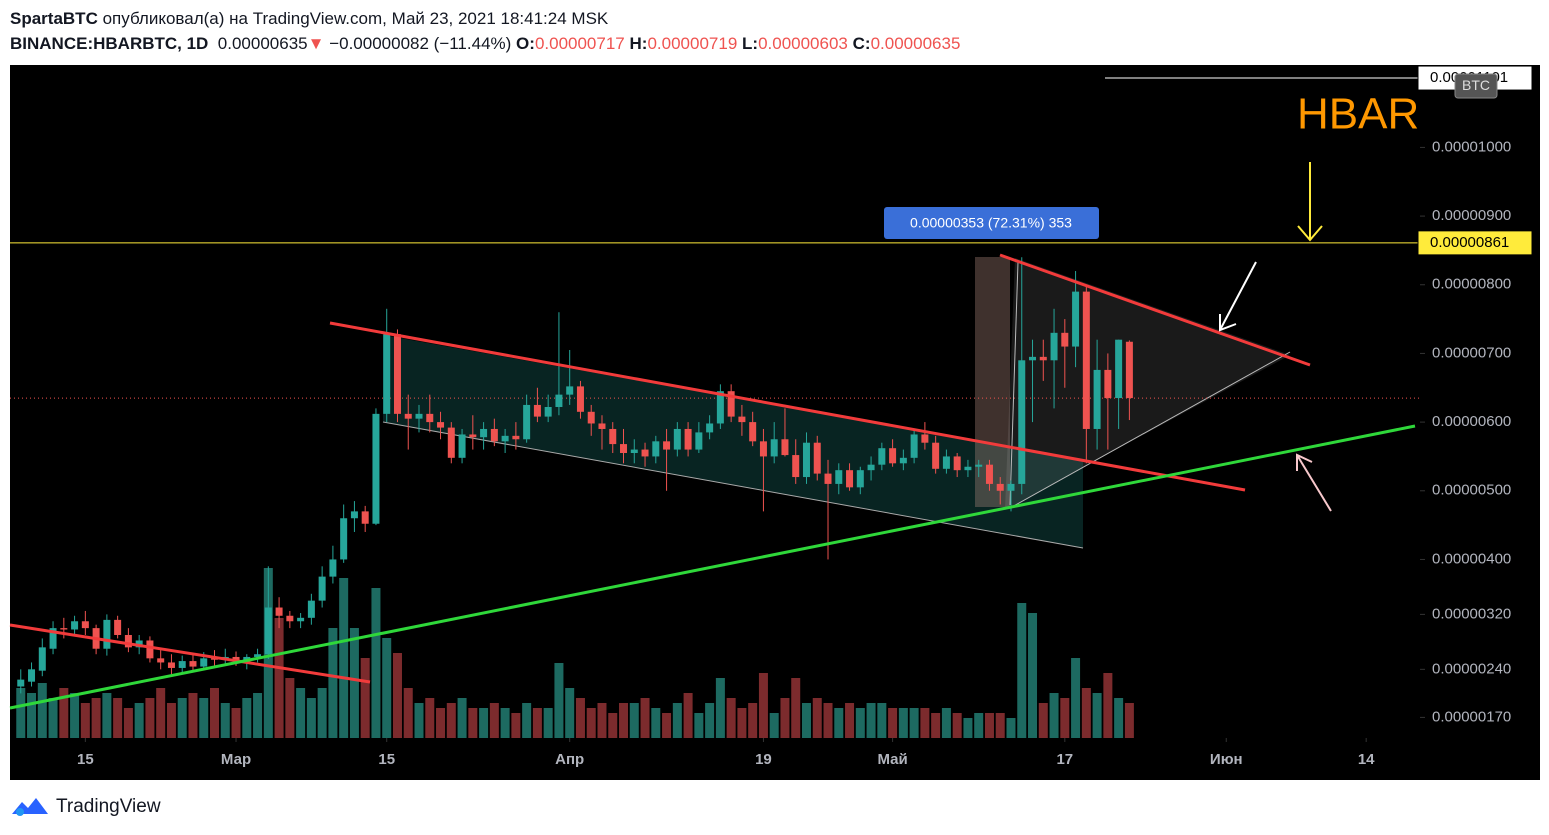 The height and width of the screenshot is (835, 1549). What do you see at coordinates (1014, 383) in the screenshot?
I see `triangle-edge` at bounding box center [1014, 383].